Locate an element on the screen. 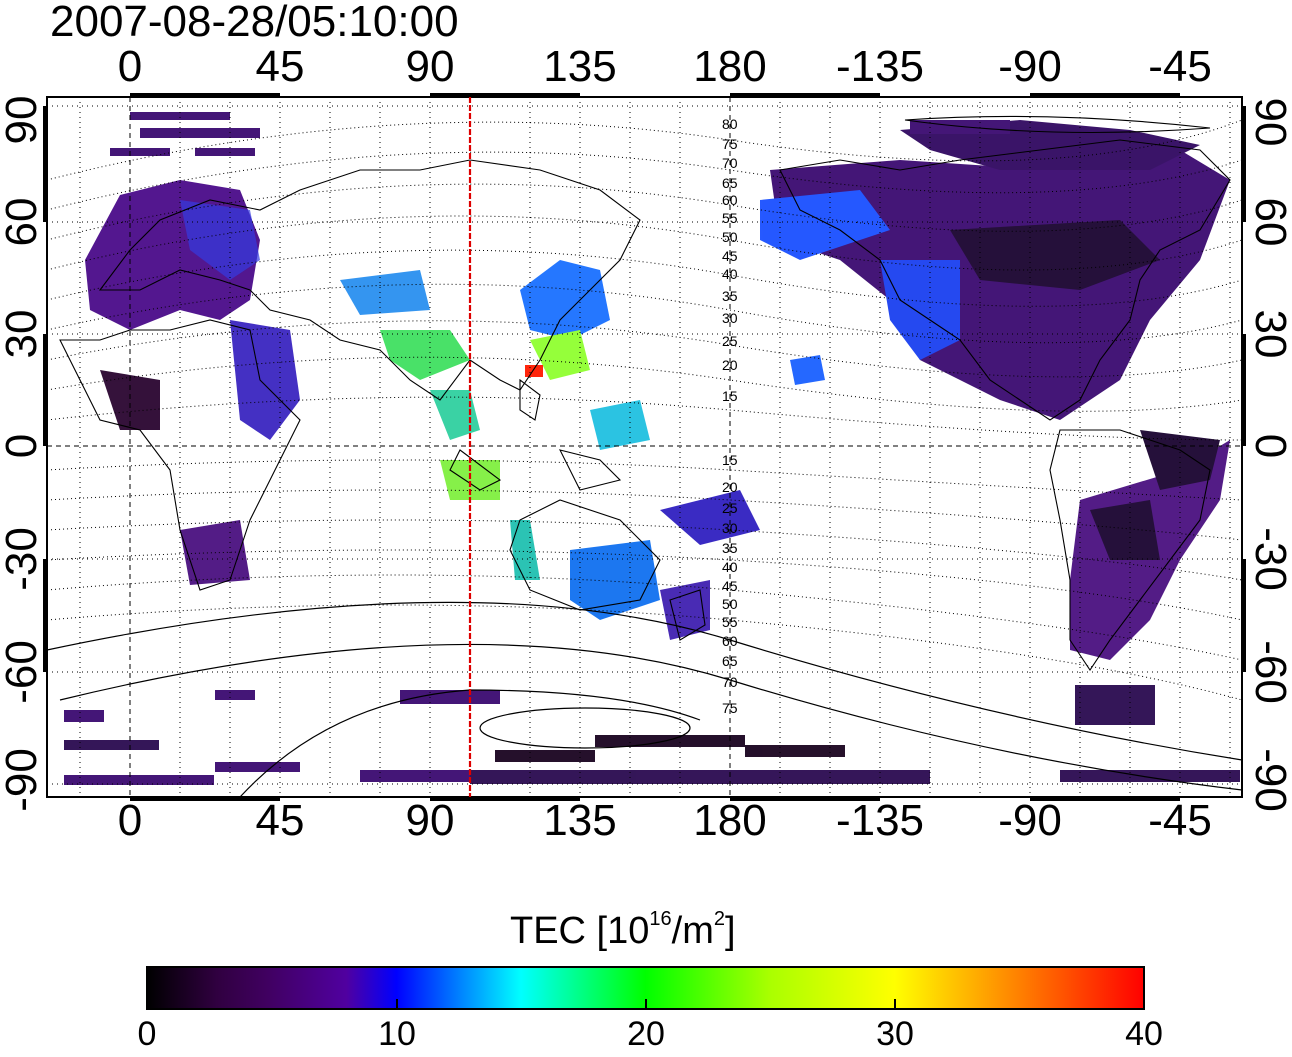 This screenshot has width=1292, height=1057. lat-tick-left: 0 is located at coordinates (23, 446).